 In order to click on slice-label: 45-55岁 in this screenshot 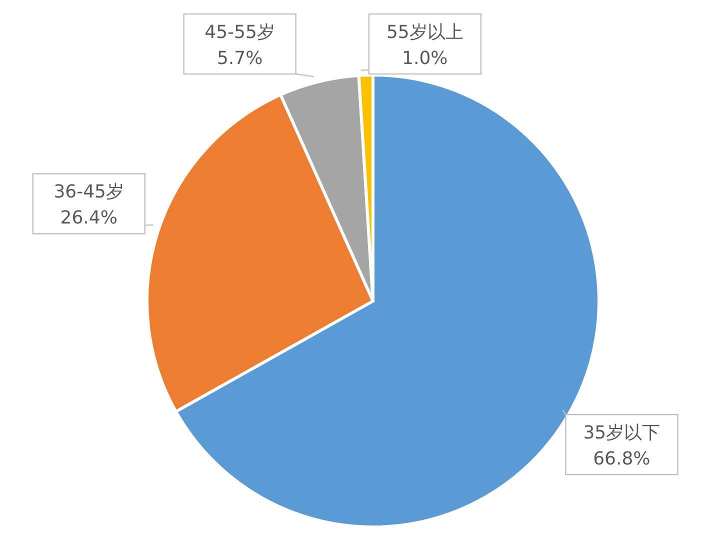, I will do `click(239, 32)`.